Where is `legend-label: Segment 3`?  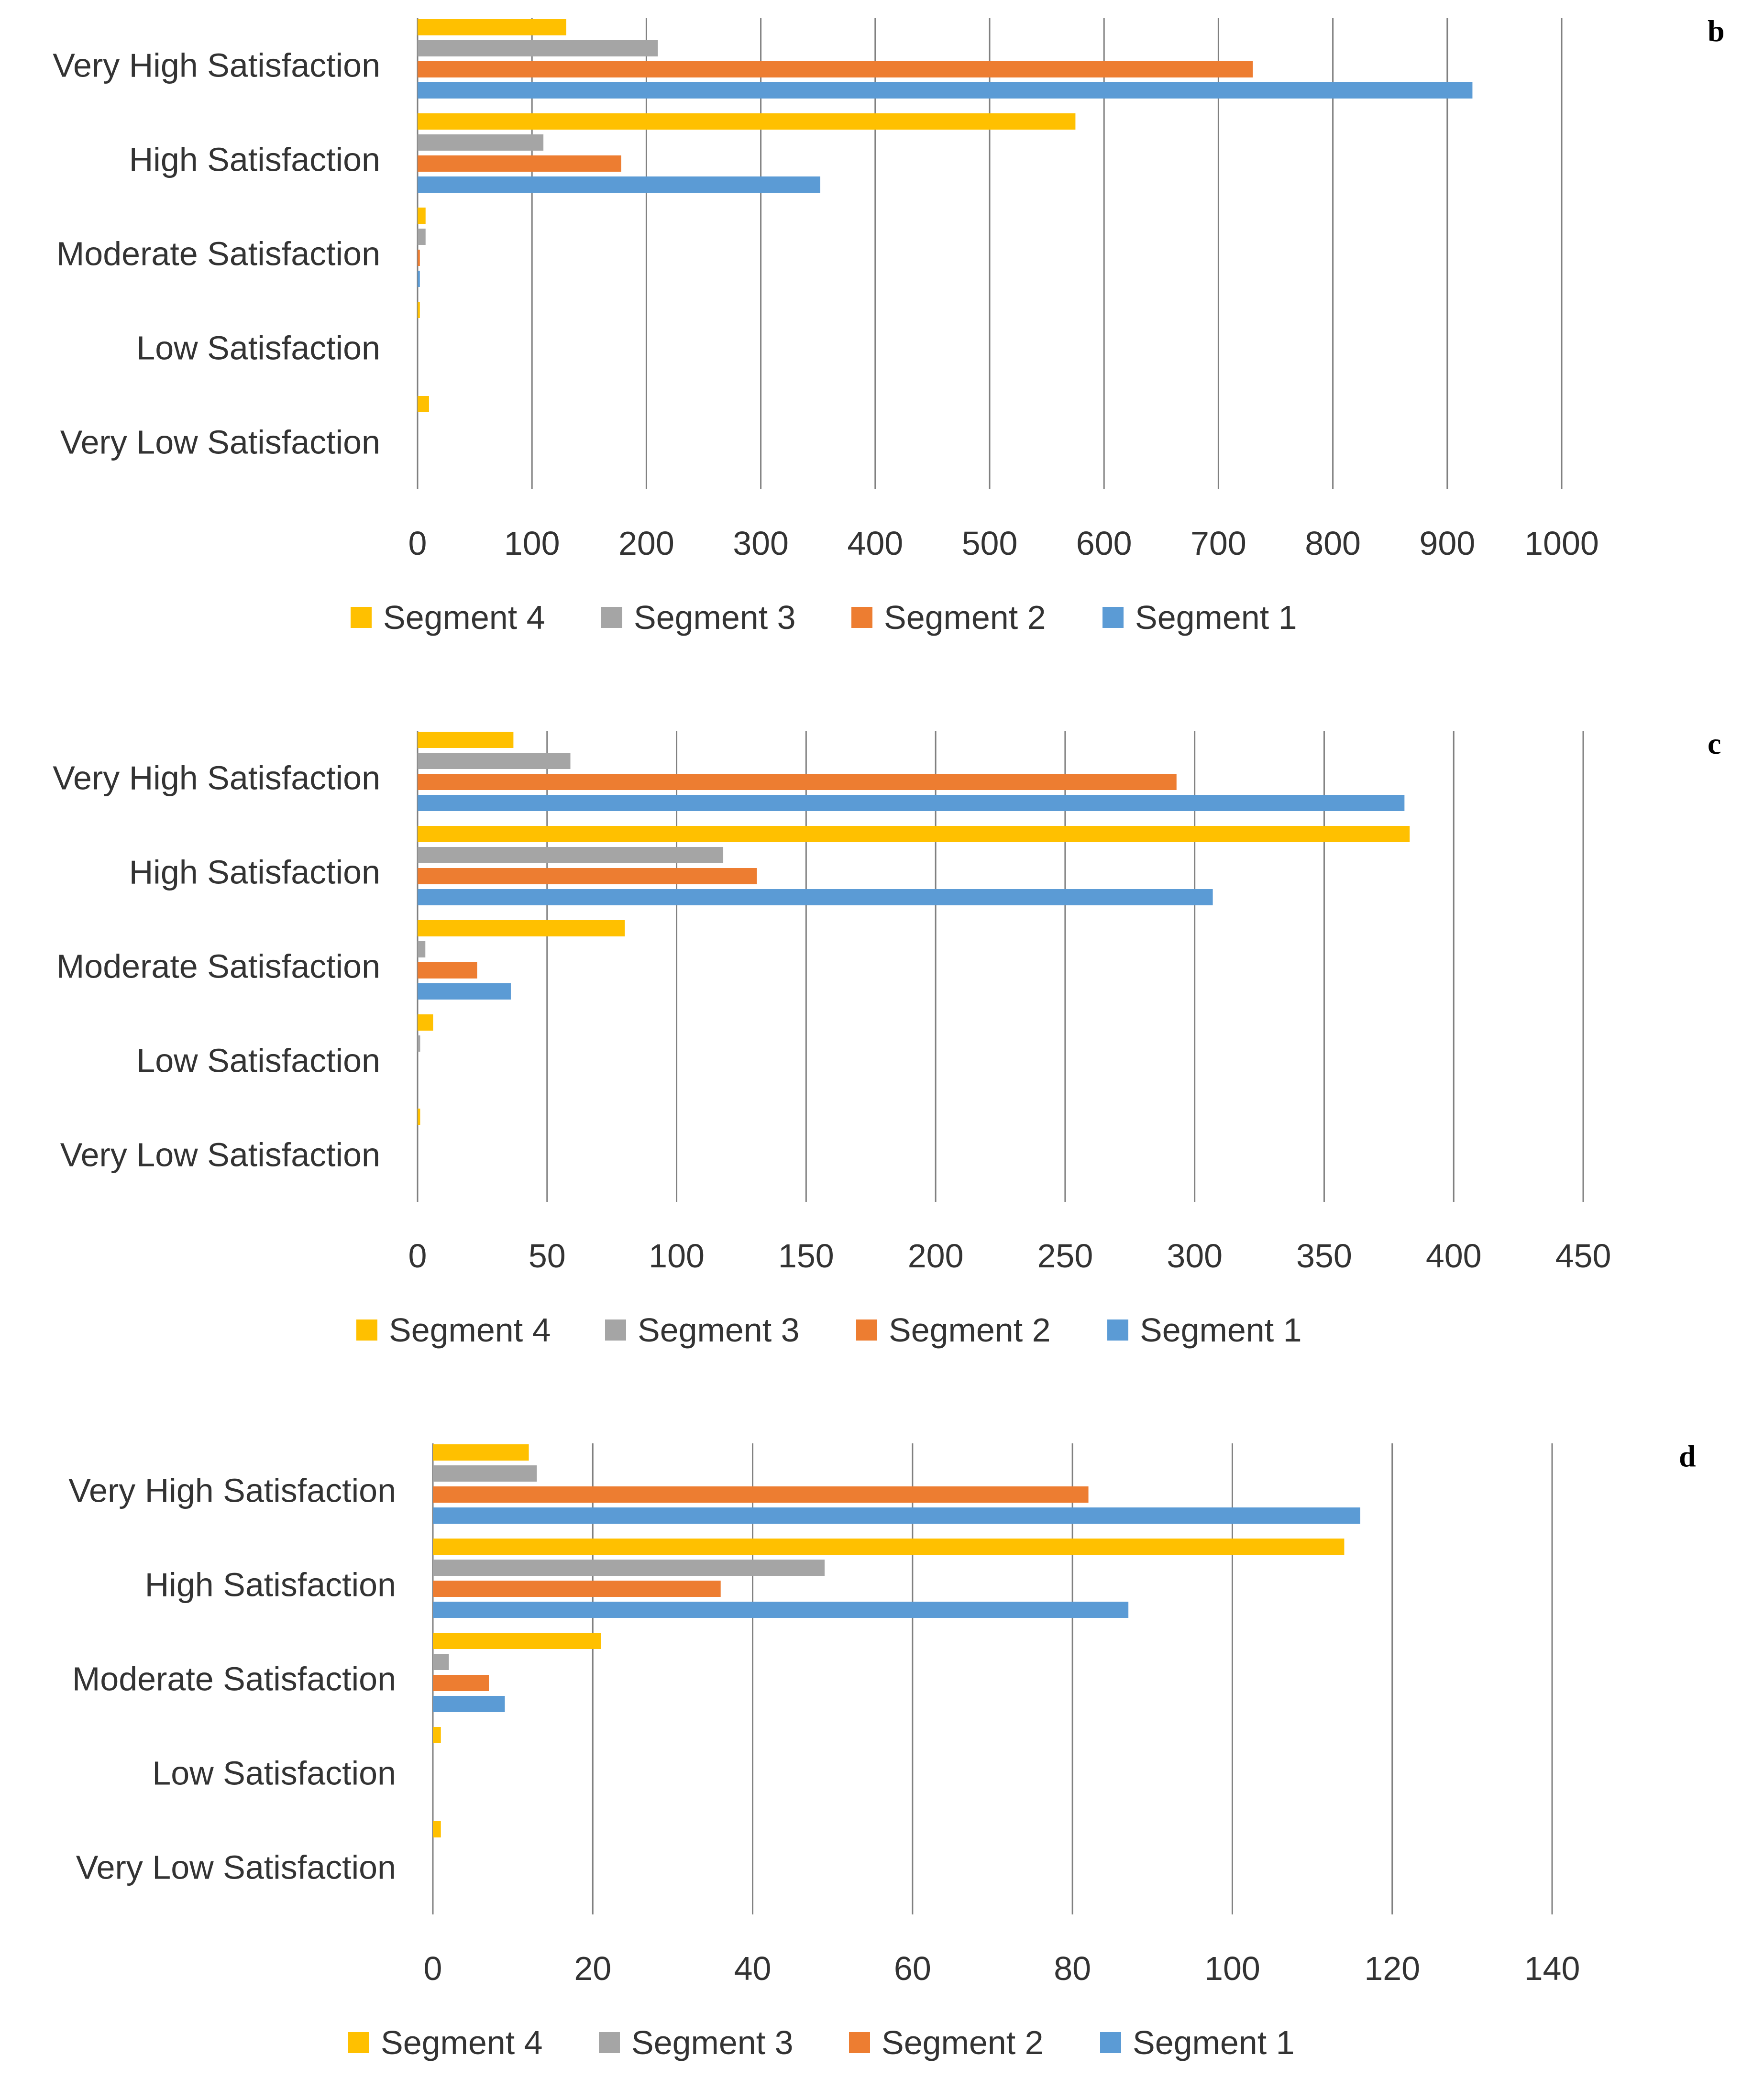
legend-label: Segment 3 is located at coordinates (719, 1330).